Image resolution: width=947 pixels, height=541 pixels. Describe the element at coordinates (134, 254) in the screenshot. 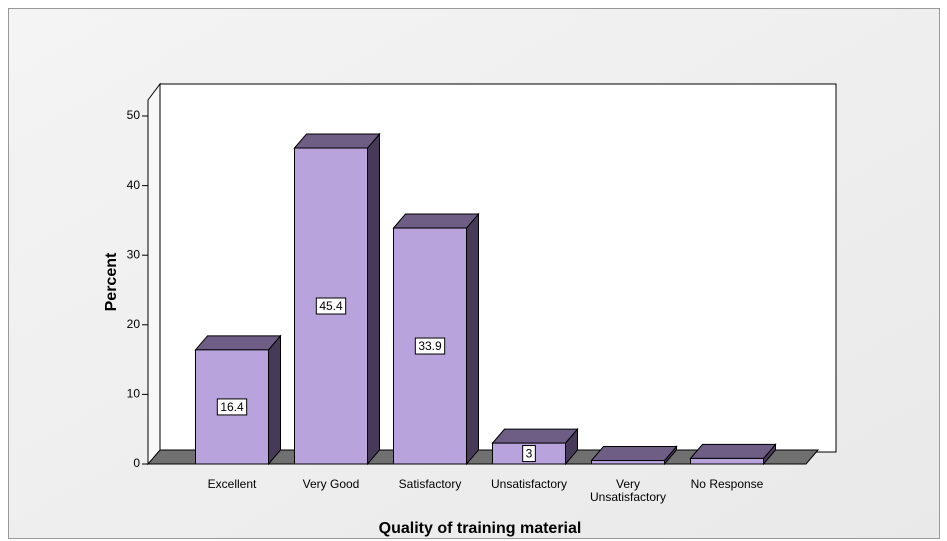

I see `y-tick-label: 30` at that location.